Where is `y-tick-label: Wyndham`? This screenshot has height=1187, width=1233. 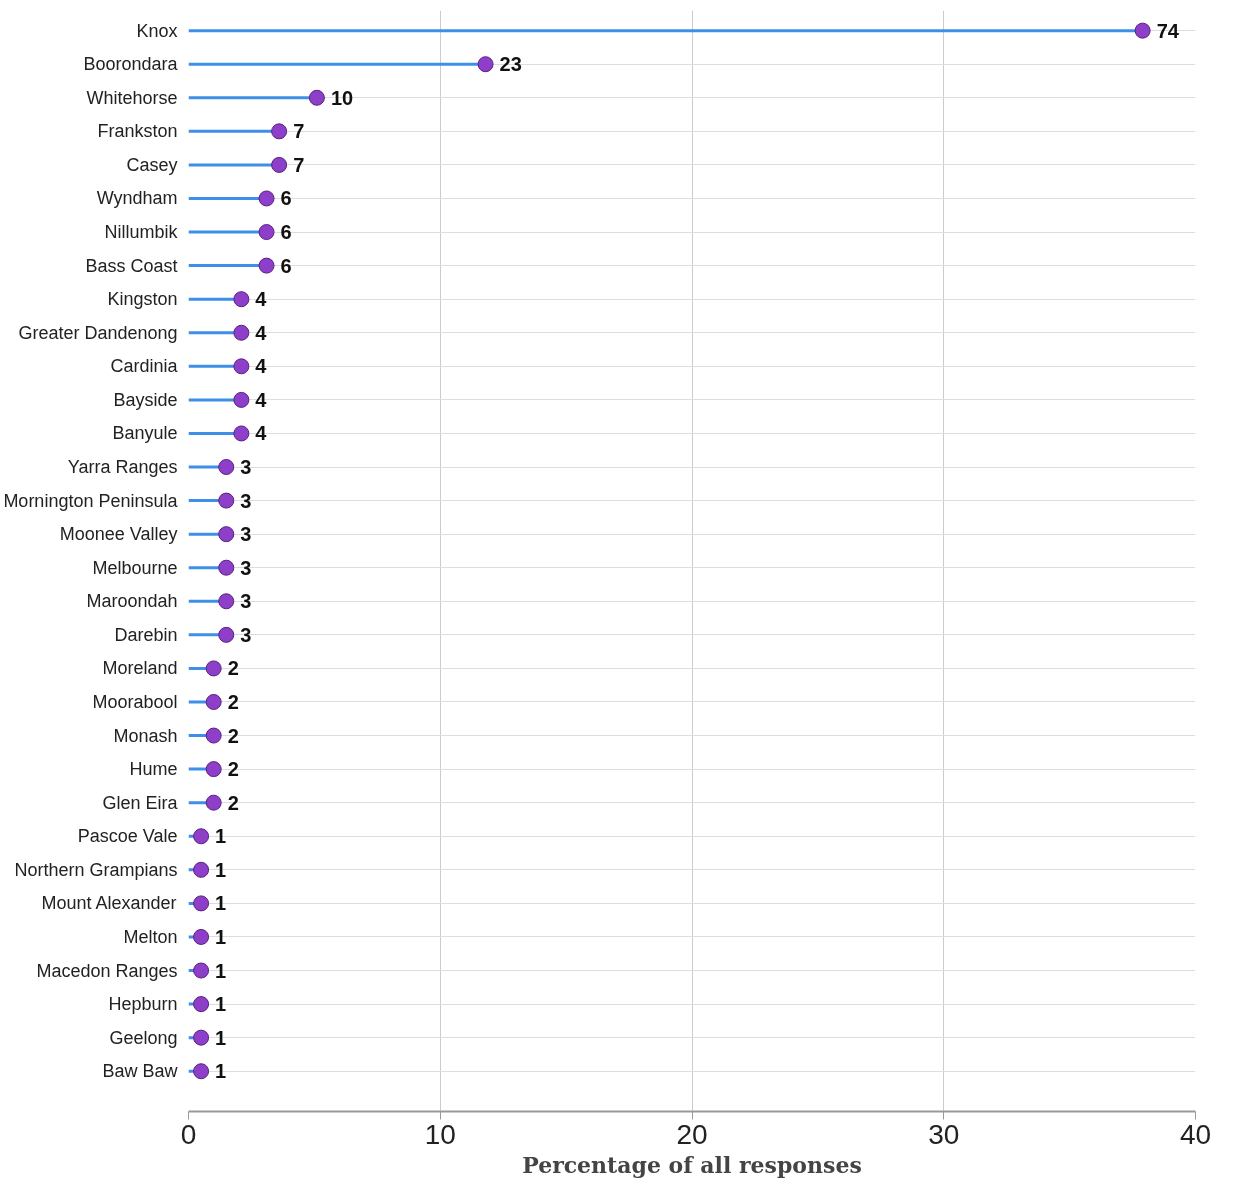 y-tick-label: Wyndham is located at coordinates (137, 198).